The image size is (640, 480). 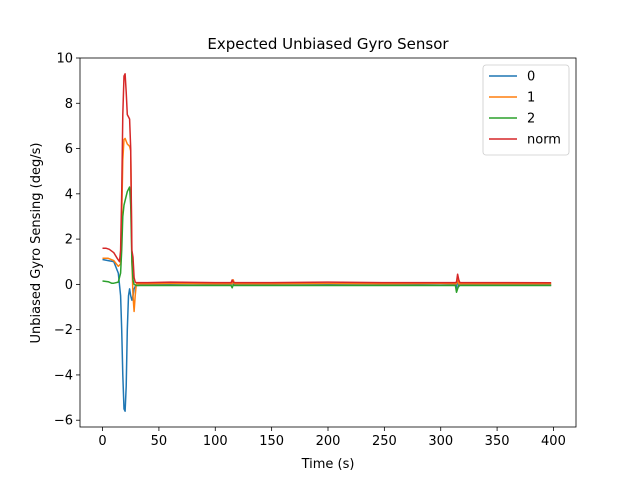 I want to click on legend: 0 1 2 norm, so click(x=526, y=110).